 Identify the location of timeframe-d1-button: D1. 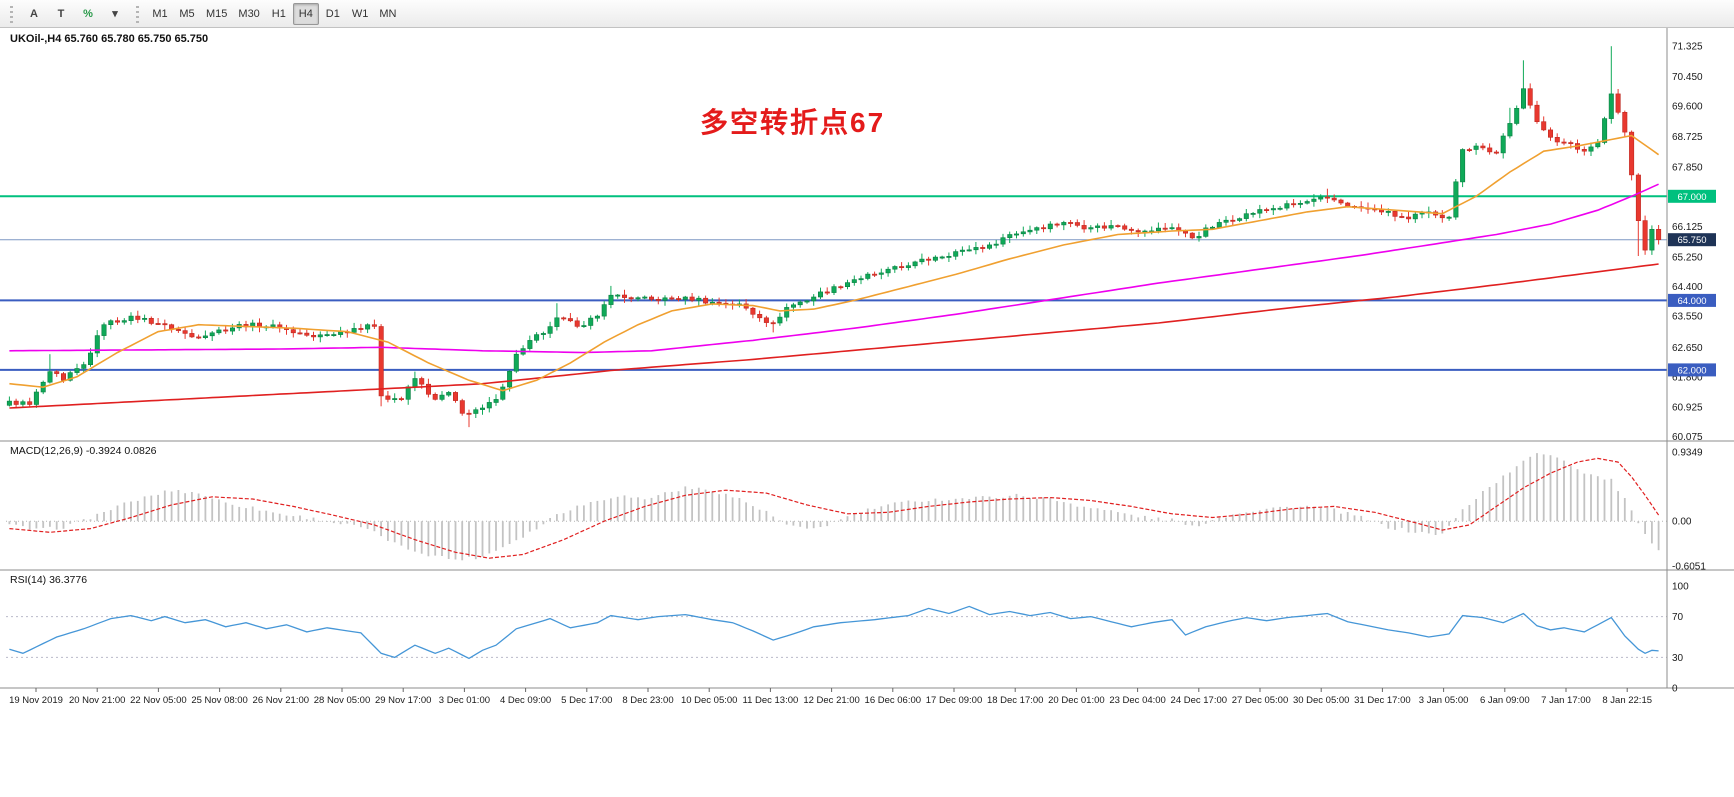
(332, 13).